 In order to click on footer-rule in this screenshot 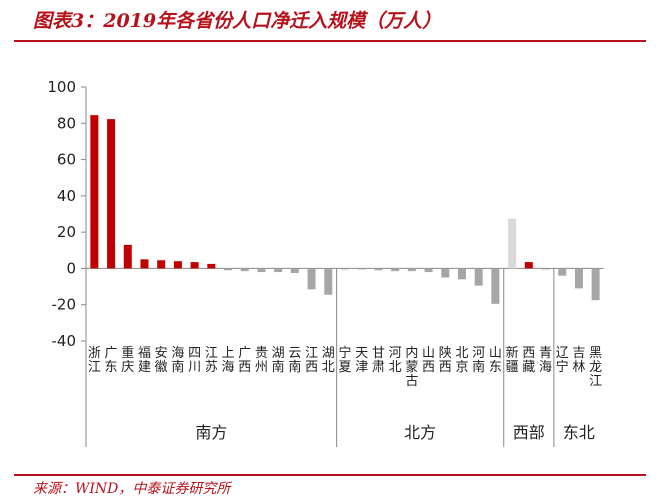, I will do `click(330, 475)`.